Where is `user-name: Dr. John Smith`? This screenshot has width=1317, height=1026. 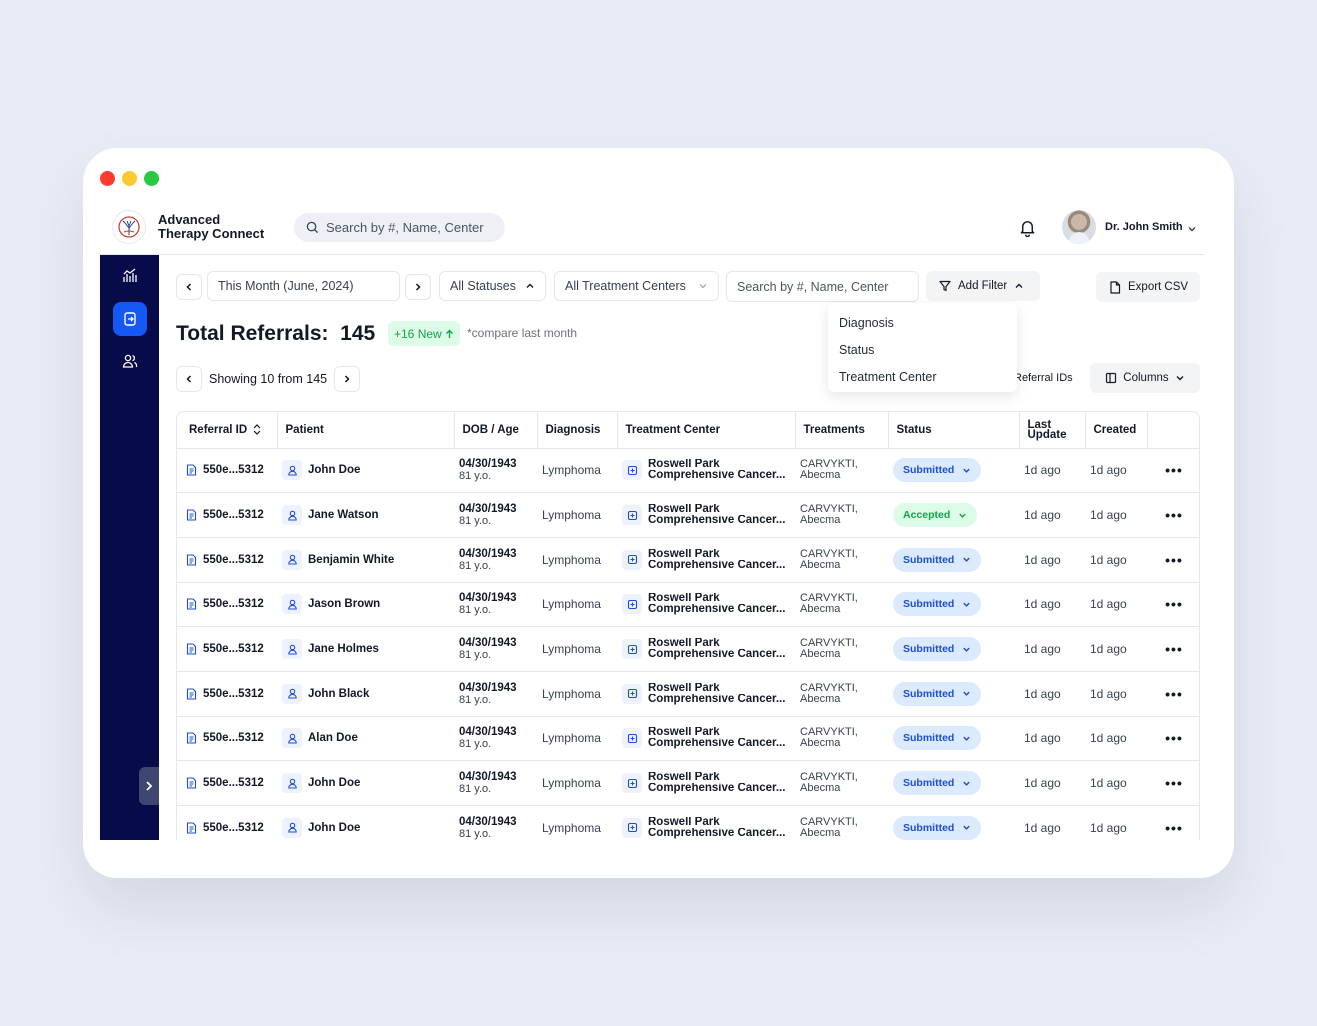
user-name: Dr. John Smith is located at coordinates (1144, 227).